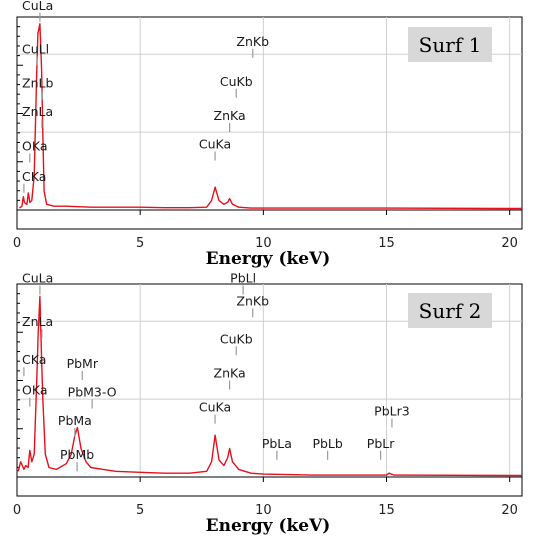 The image size is (542, 550). What do you see at coordinates (392, 411) in the screenshot?
I see `peak-label: PbLr3` at bounding box center [392, 411].